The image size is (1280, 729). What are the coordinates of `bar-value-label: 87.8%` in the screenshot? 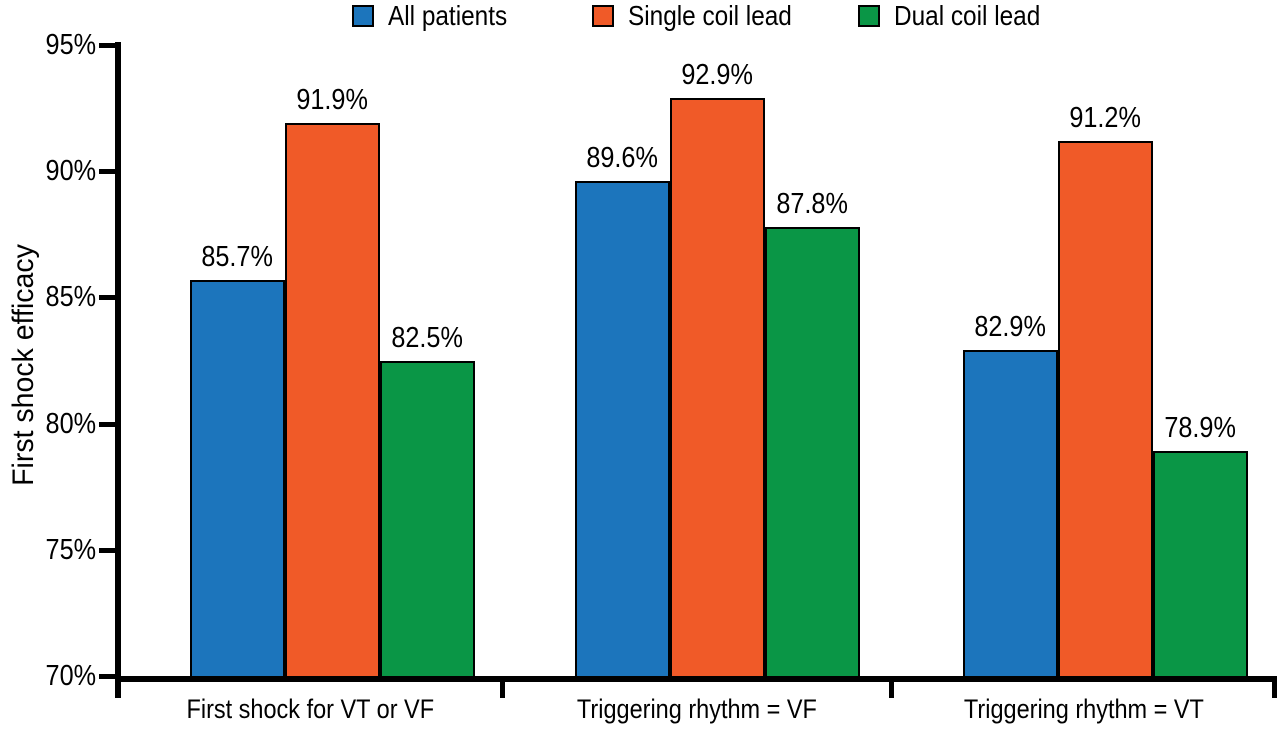 It's located at (813, 204).